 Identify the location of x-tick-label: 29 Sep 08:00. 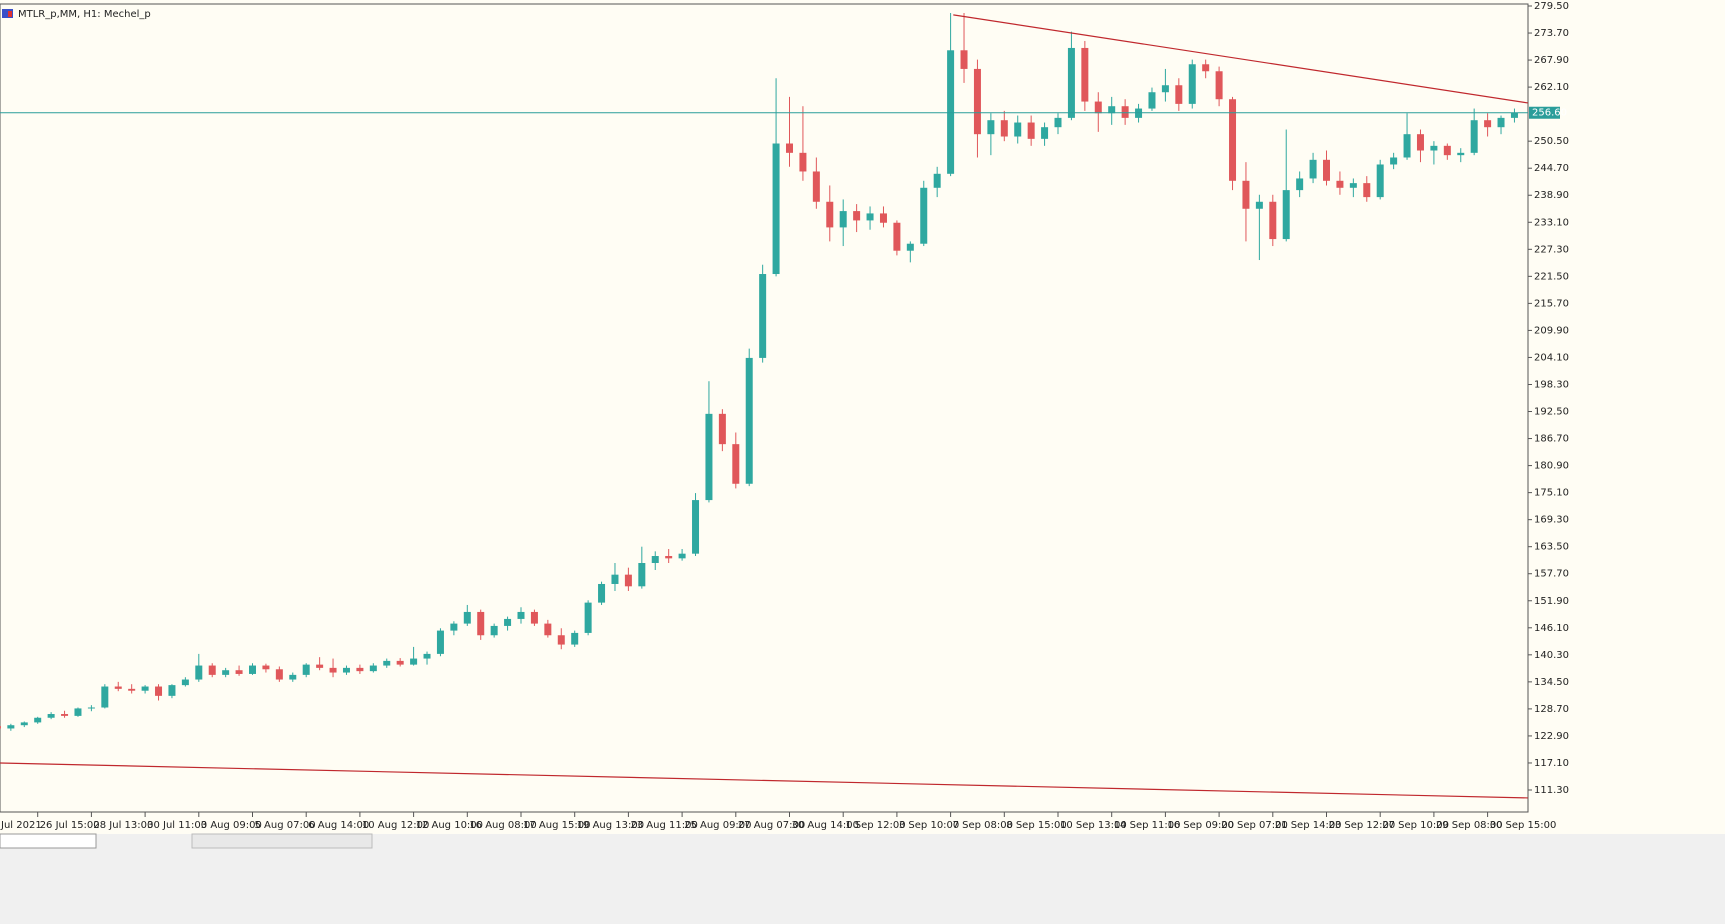
(1469, 825).